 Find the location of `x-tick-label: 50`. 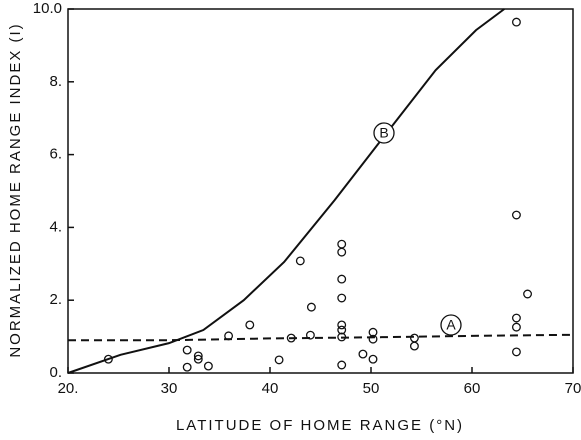

x-tick-label: 50 is located at coordinates (371, 388).